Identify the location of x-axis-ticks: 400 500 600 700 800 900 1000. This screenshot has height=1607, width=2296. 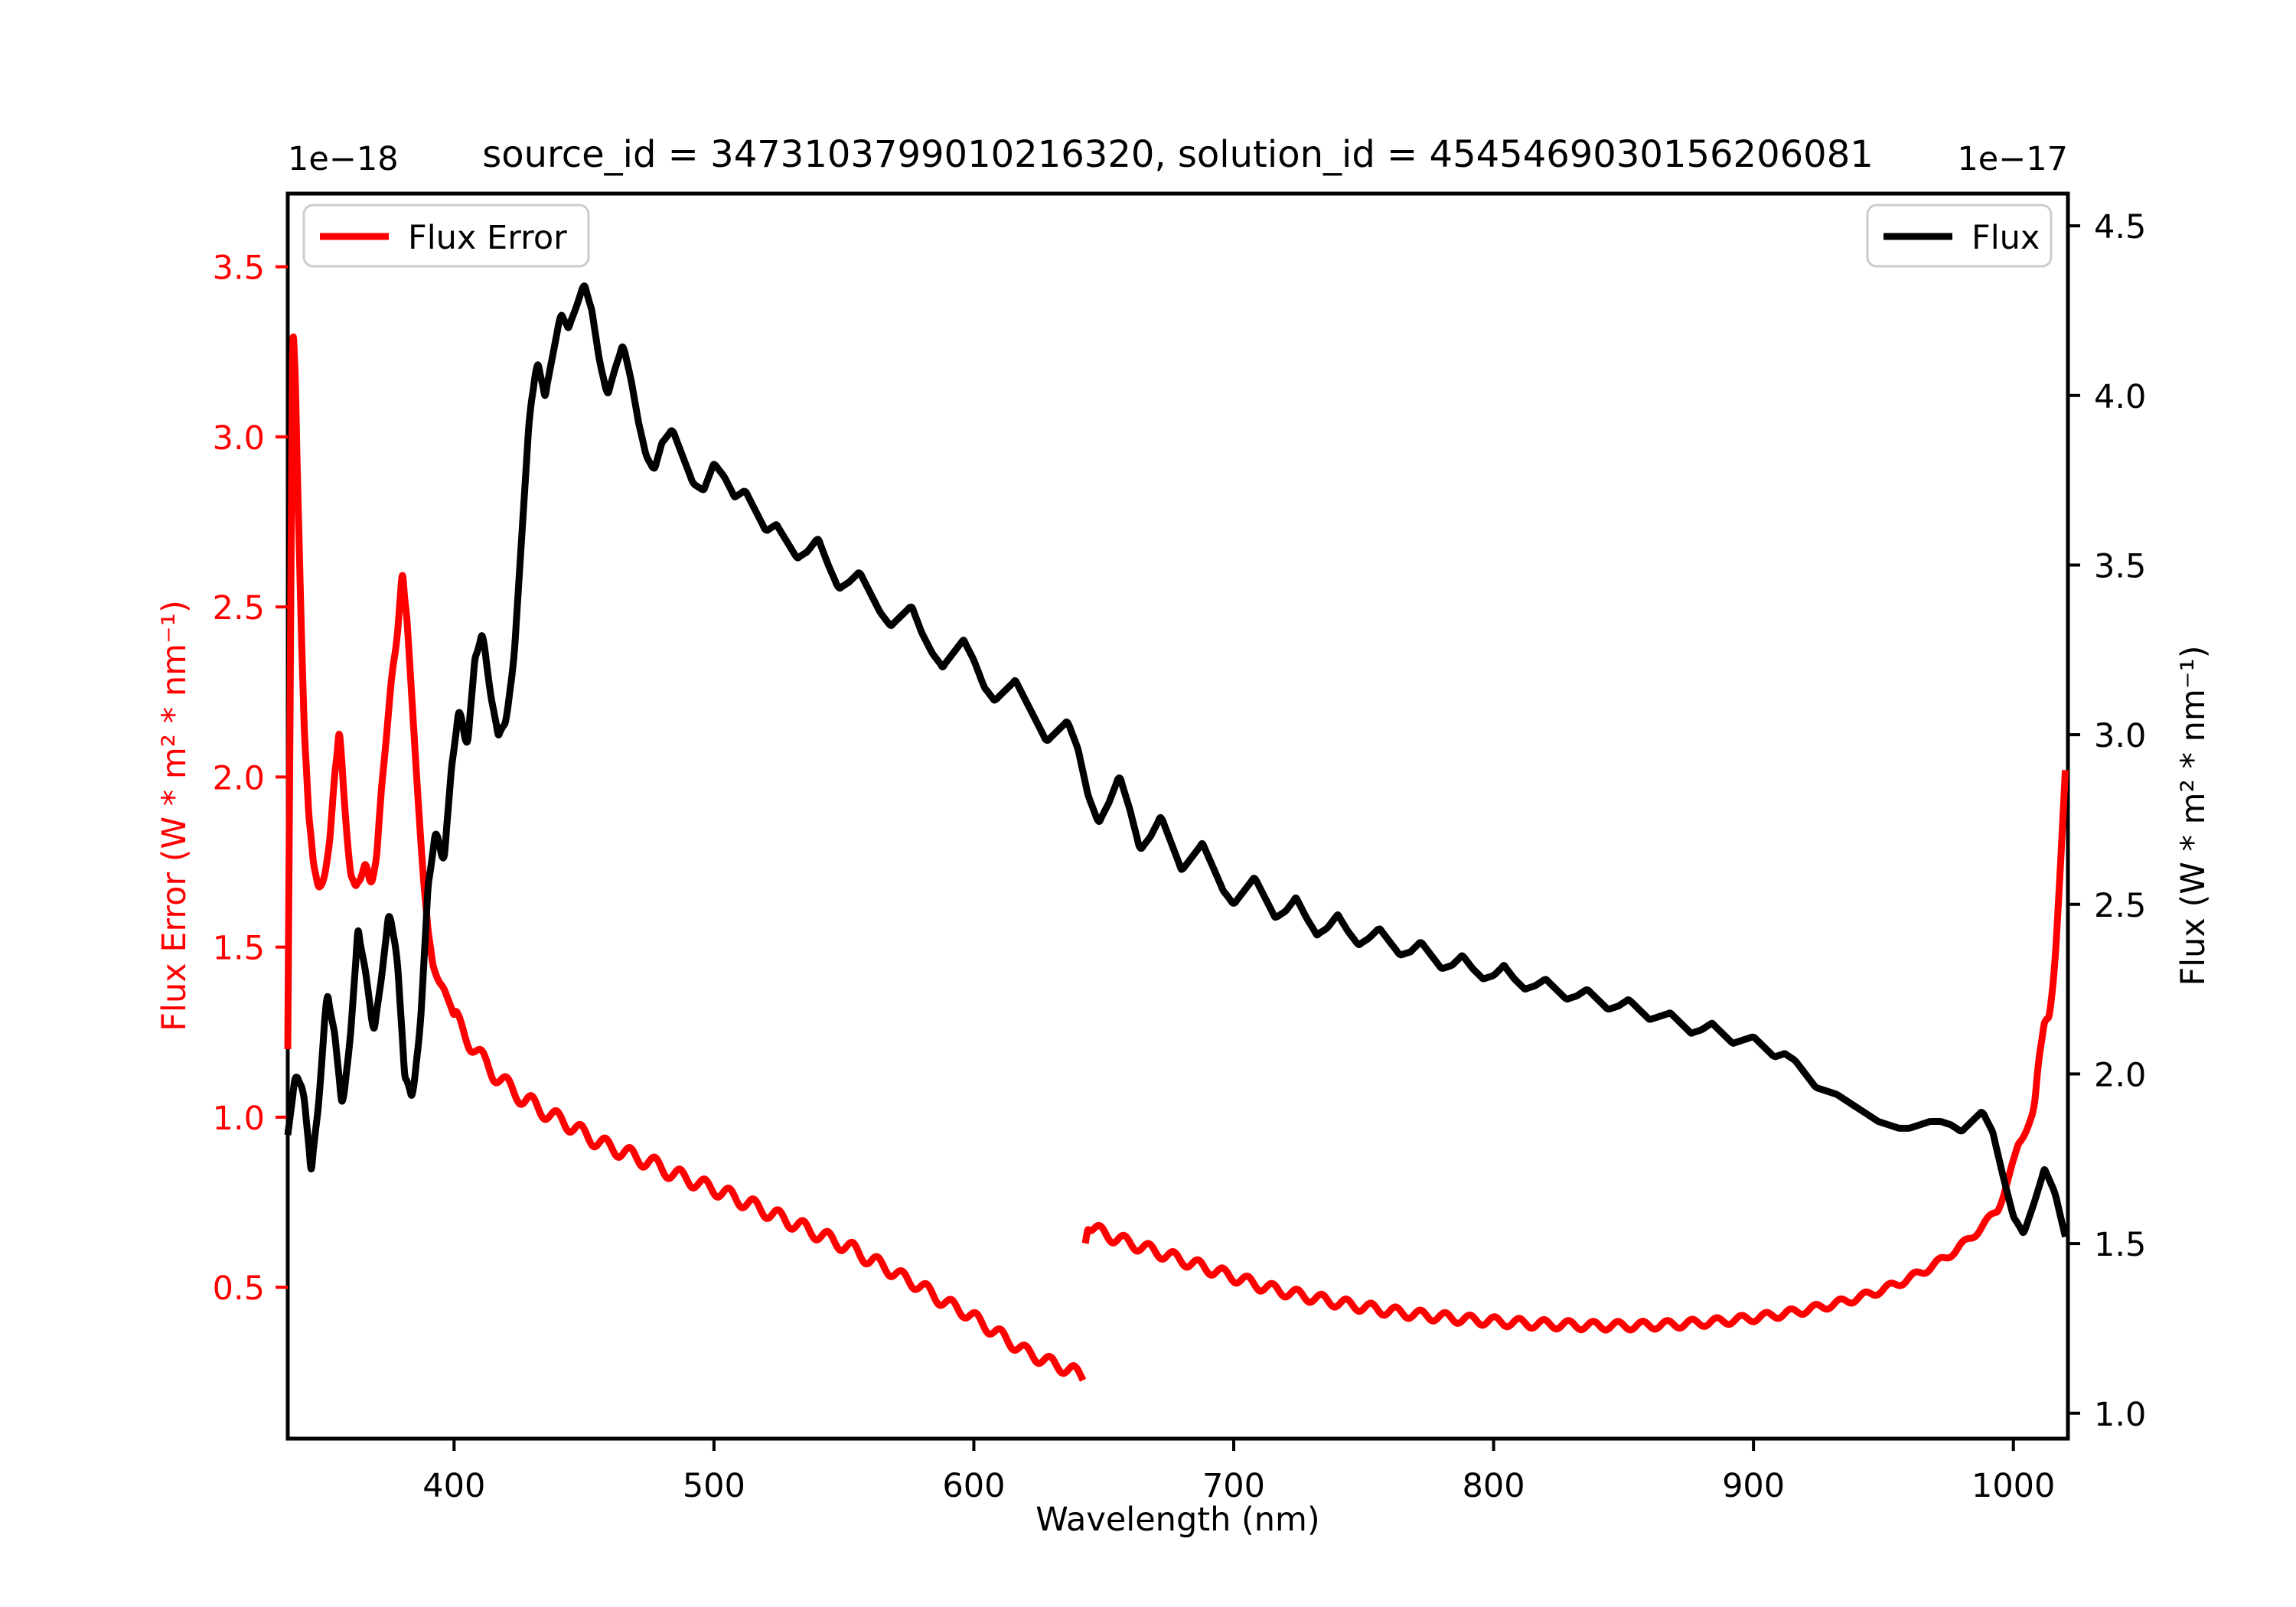
(1238, 1472).